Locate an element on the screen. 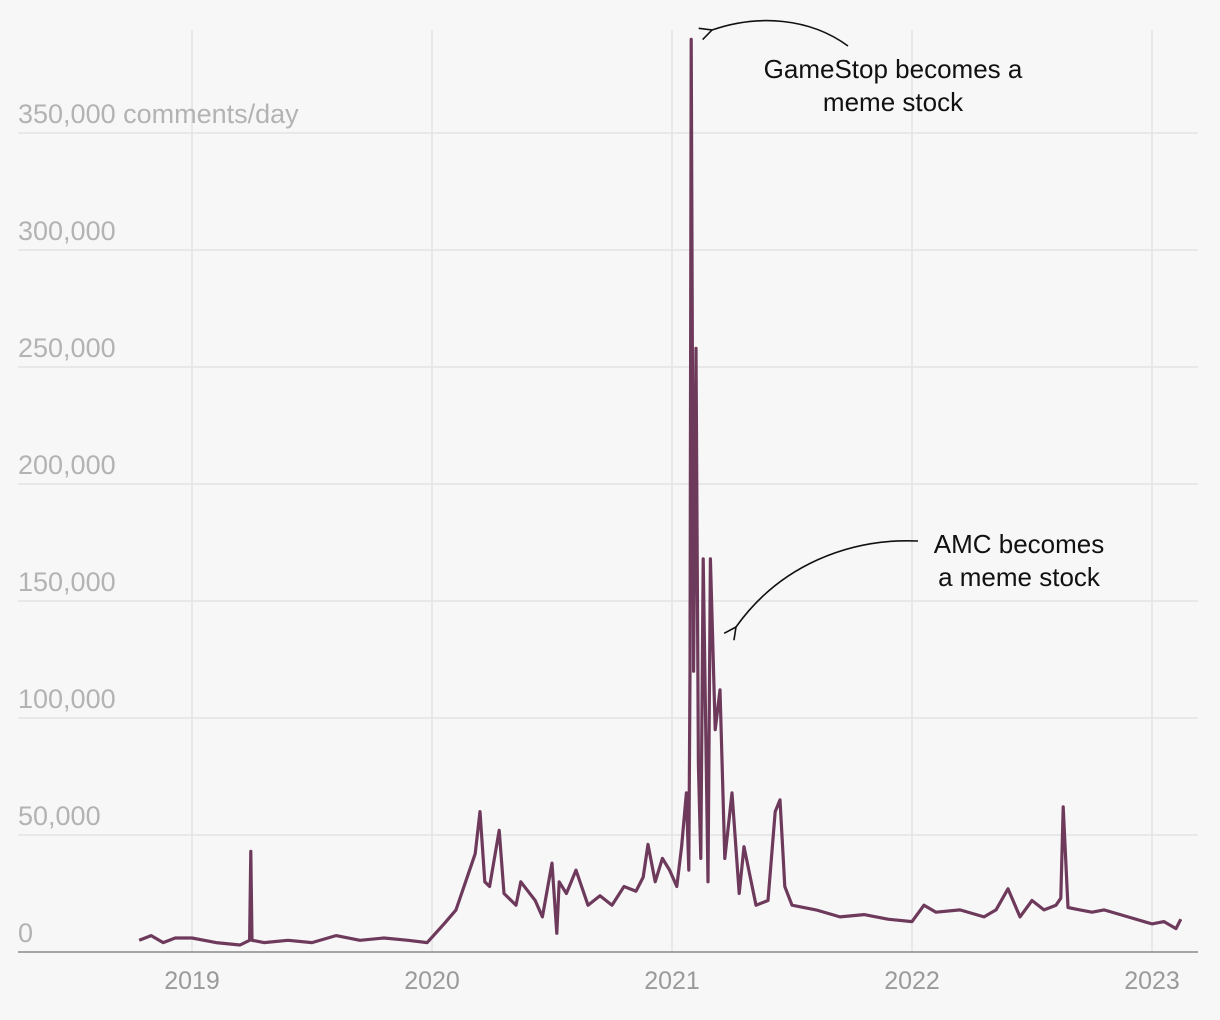  x-axis-labels: 2019 2020 2021 2022 2023 is located at coordinates (672, 981).